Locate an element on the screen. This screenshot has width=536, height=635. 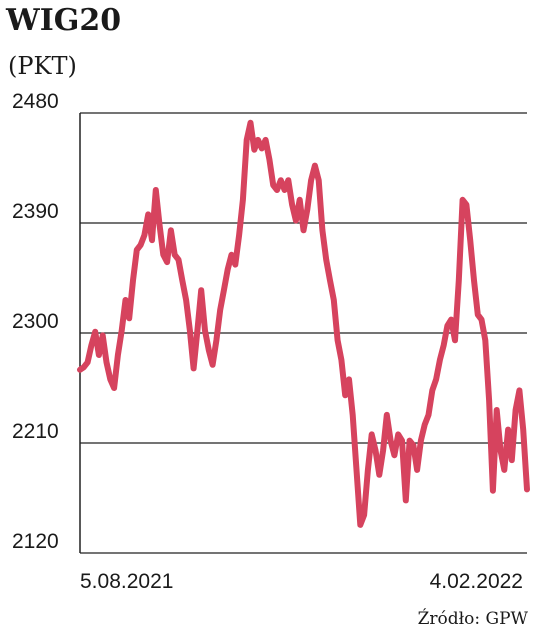
chart-subtitle: (PKT) is located at coordinates (42, 66).